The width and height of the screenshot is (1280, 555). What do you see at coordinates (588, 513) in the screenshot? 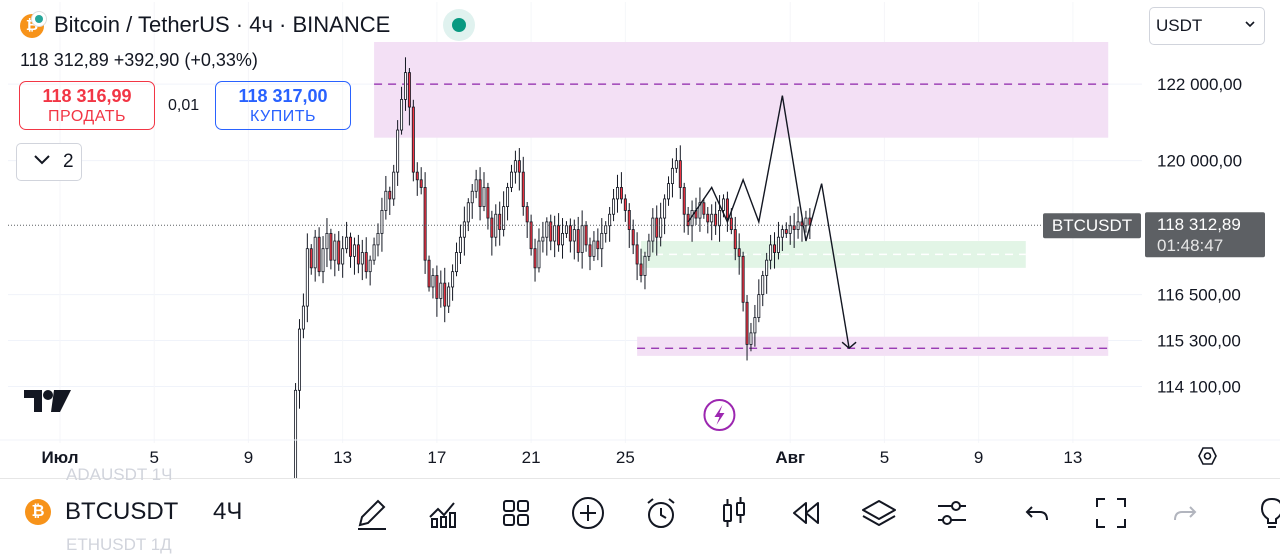
I see `add-icon` at bounding box center [588, 513].